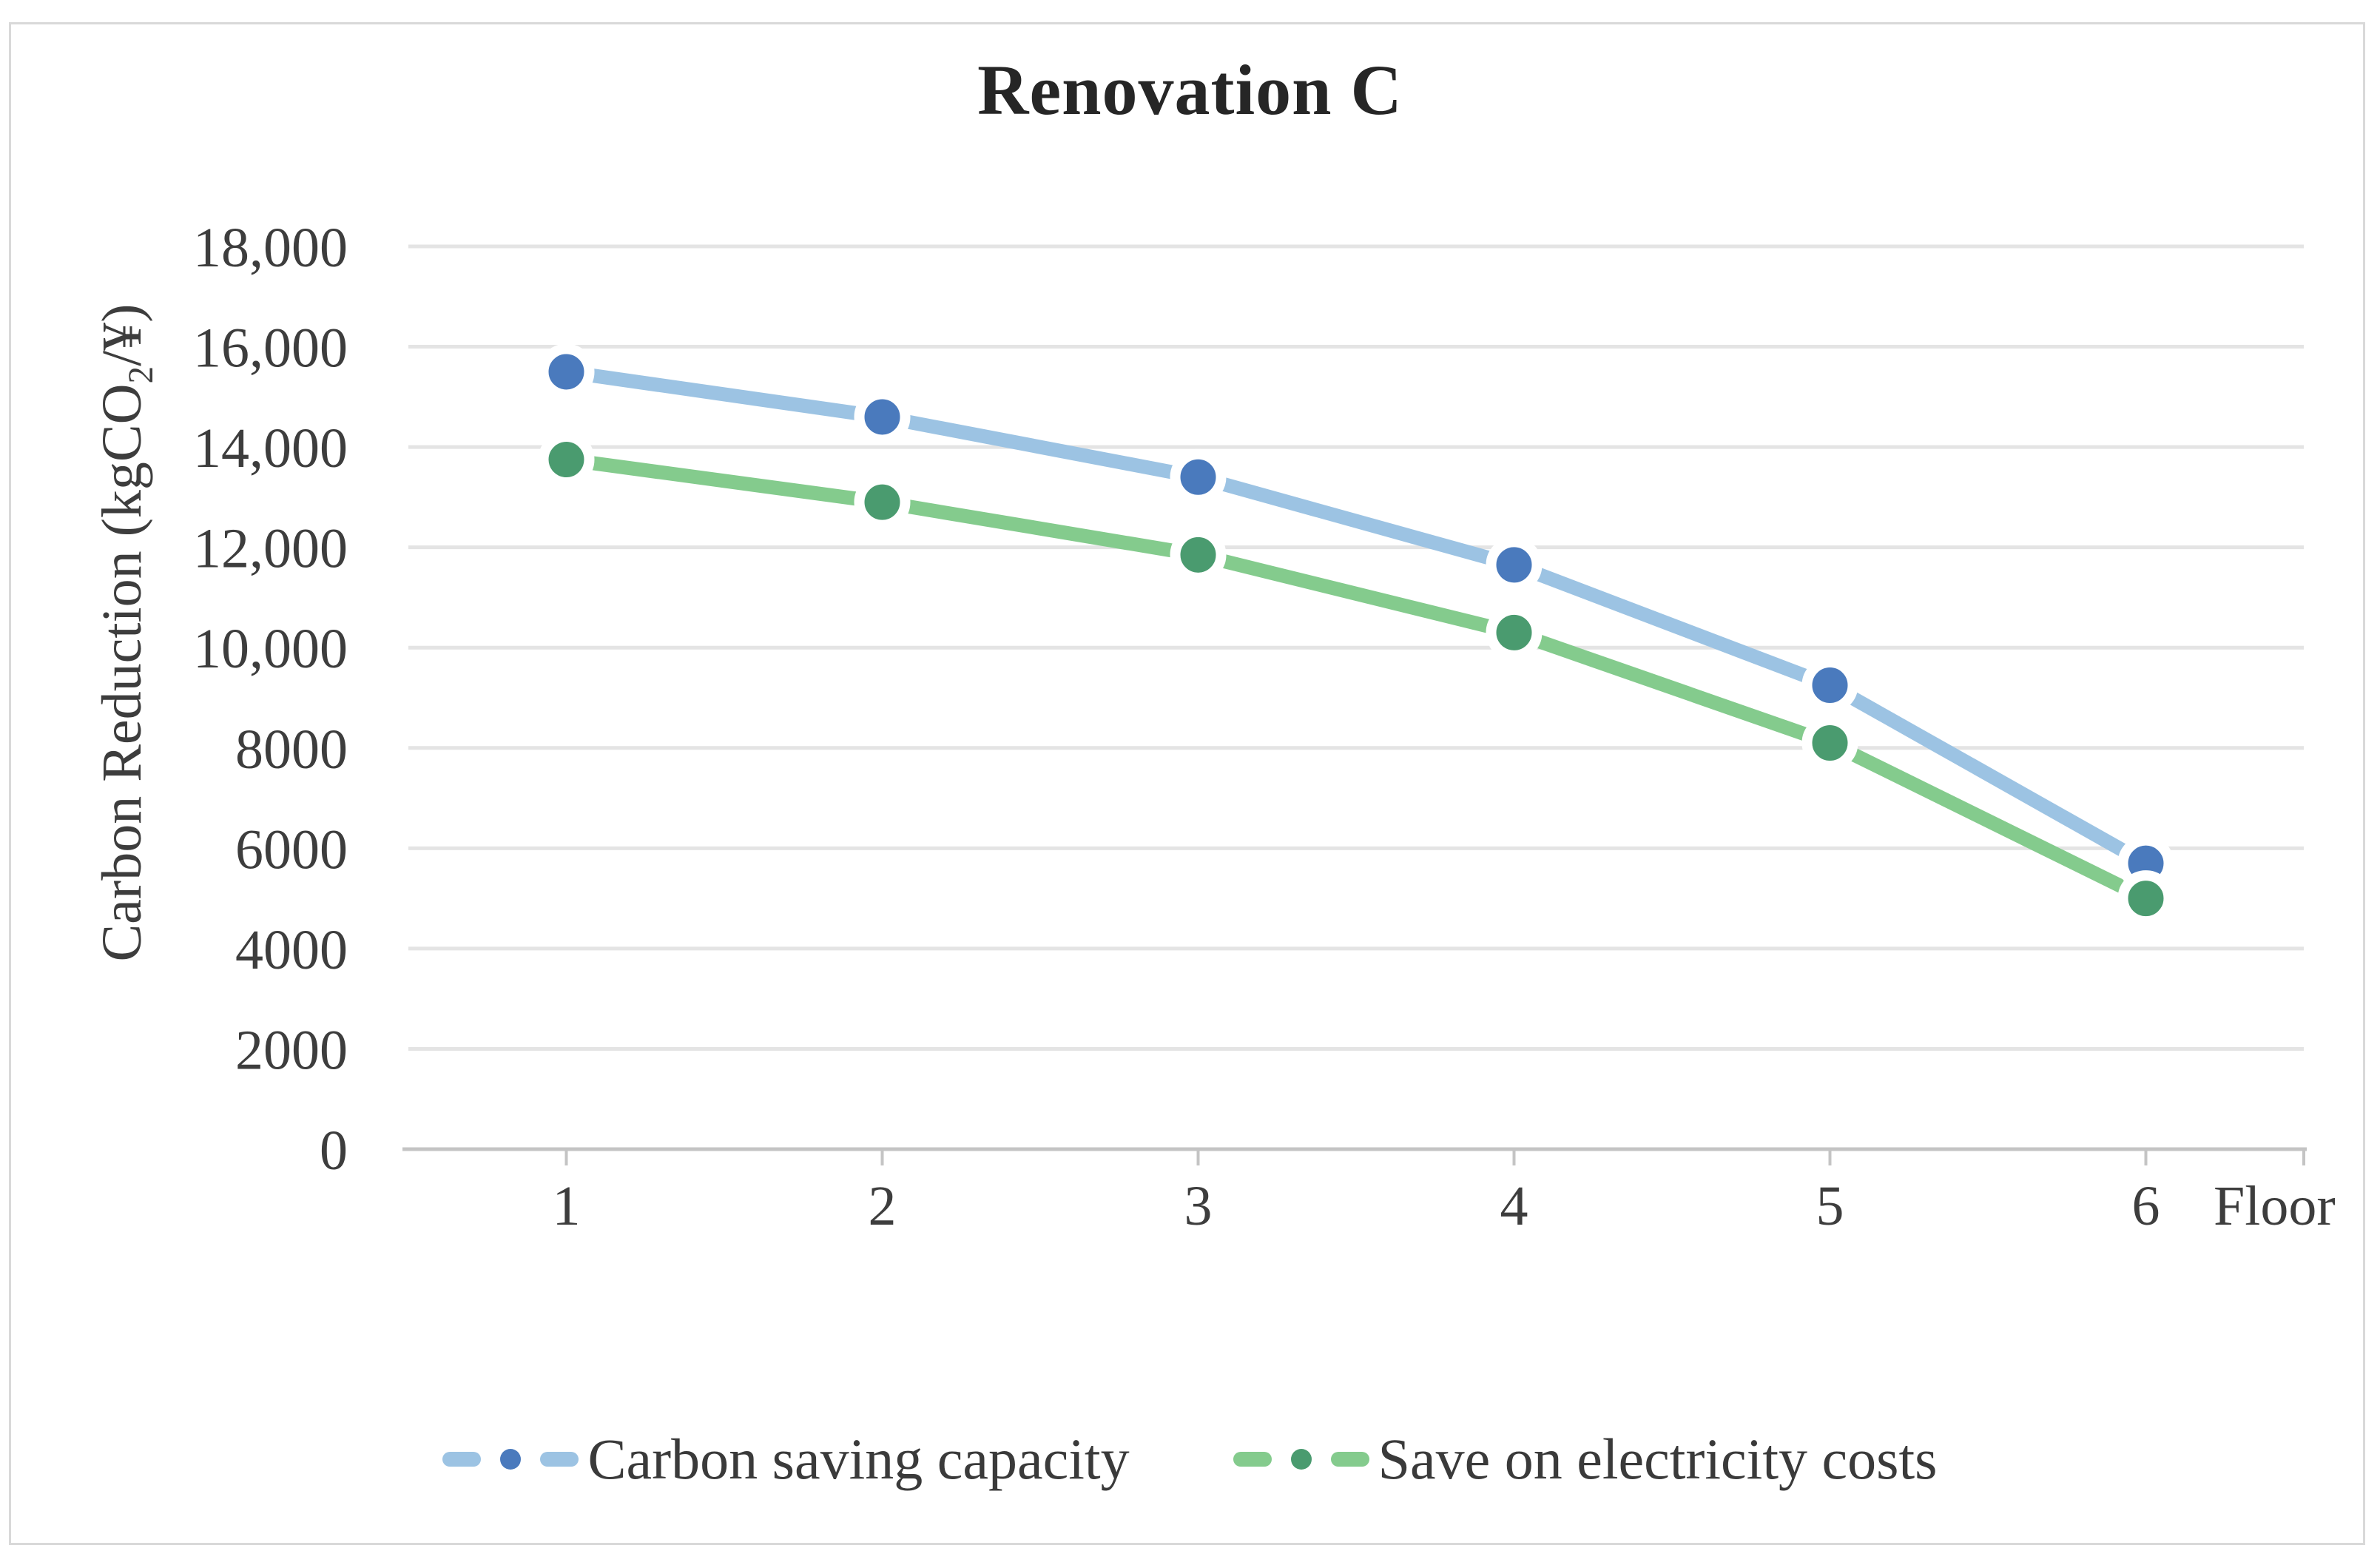 The height and width of the screenshot is (1568, 2380). What do you see at coordinates (2275, 1206) in the screenshot?
I see `x-axis-title: Floor` at bounding box center [2275, 1206].